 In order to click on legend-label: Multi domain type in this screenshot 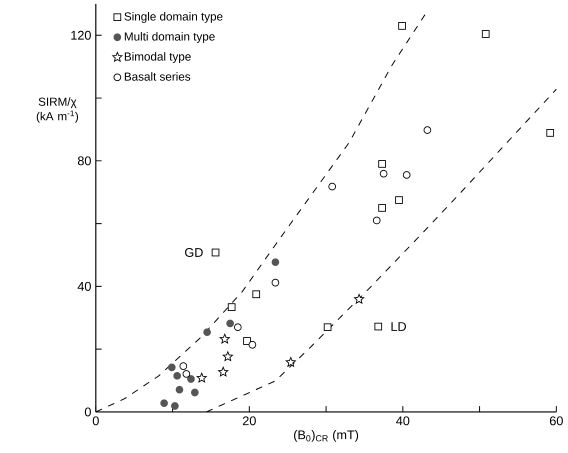, I will do `click(169, 38)`.